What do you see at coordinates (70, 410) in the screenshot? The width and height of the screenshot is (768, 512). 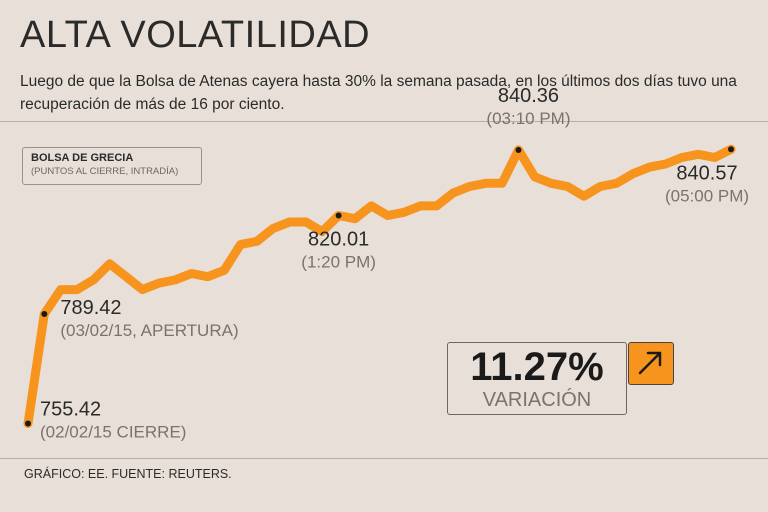 I see `data-label-value-0: 755.42` at bounding box center [70, 410].